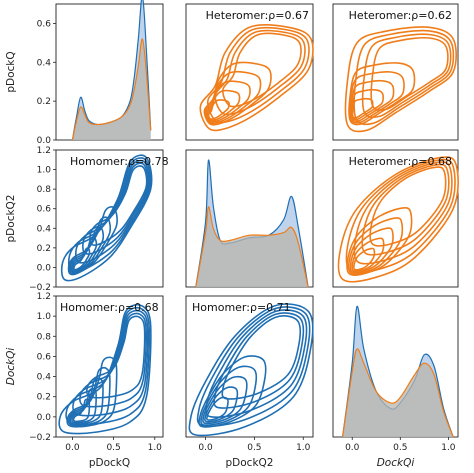 This screenshot has width=474, height=473. Describe the element at coordinates (396, 463) in the screenshot. I see `x-axis-label-2: DockQi` at that location.